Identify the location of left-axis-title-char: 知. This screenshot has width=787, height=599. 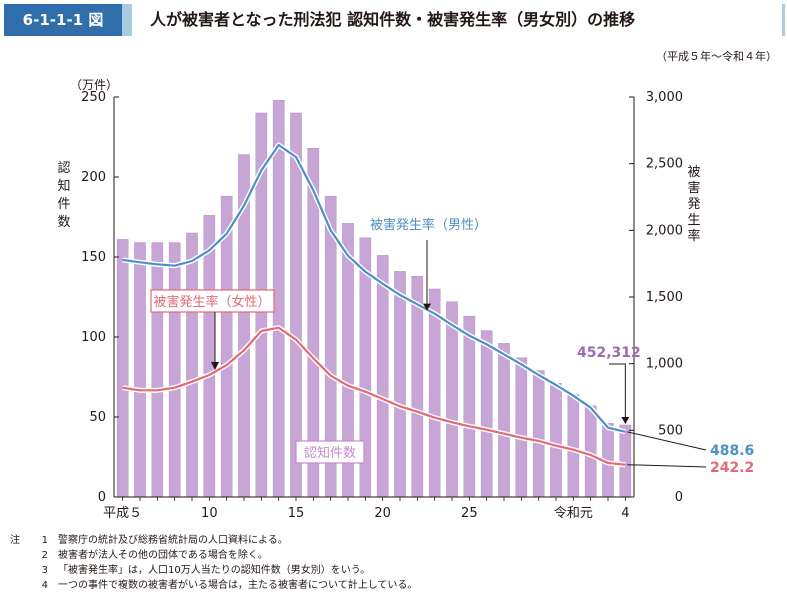
(63, 186).